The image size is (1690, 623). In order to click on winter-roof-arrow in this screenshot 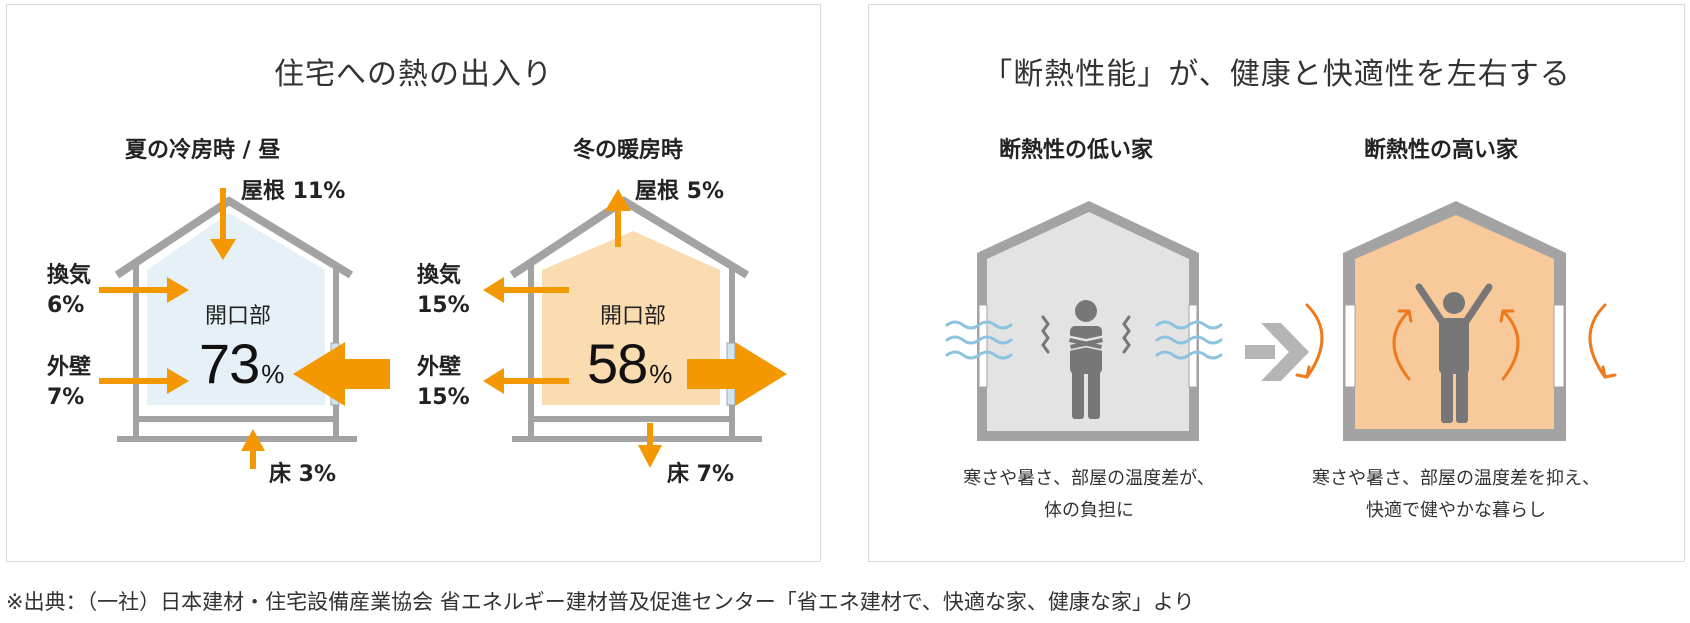, I will do `click(618, 218)`.